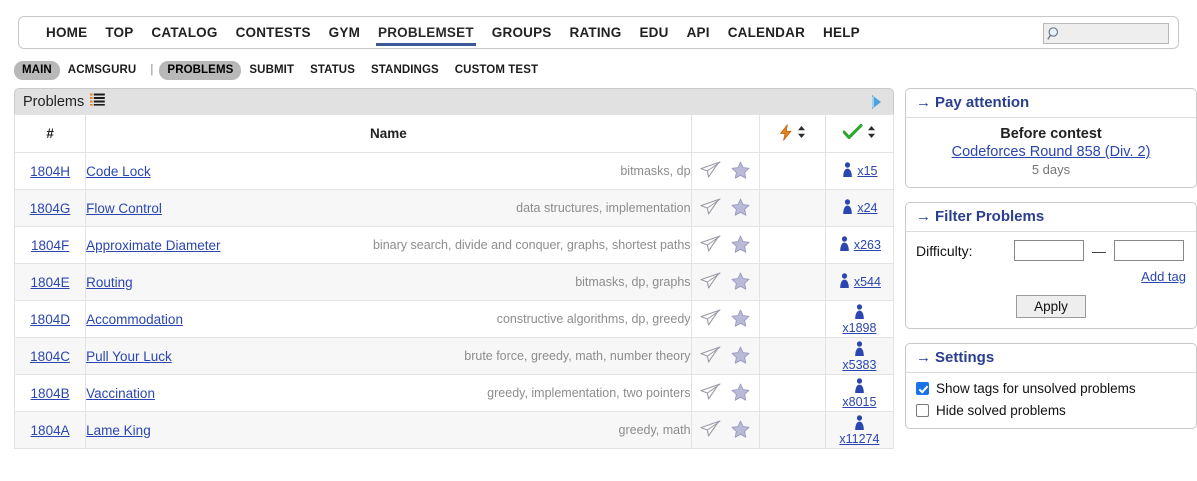 This screenshot has width=1197, height=481. I want to click on secondary-nav-submit: SUBMIT, so click(272, 69).